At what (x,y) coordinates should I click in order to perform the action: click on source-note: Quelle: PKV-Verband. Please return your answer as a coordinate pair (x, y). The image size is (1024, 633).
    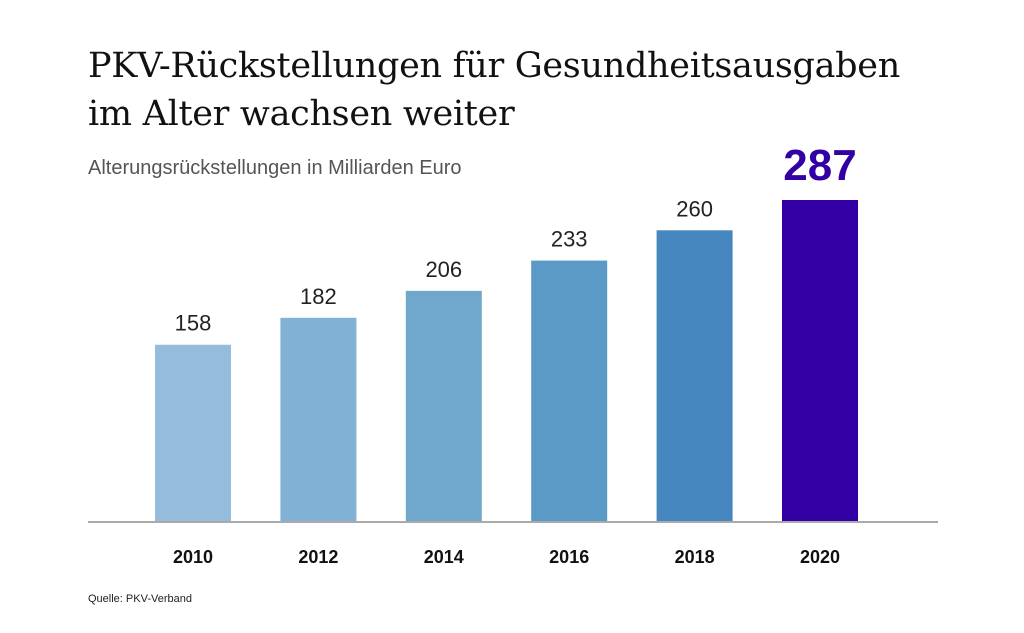
    Looking at the image, I should click on (140, 599).